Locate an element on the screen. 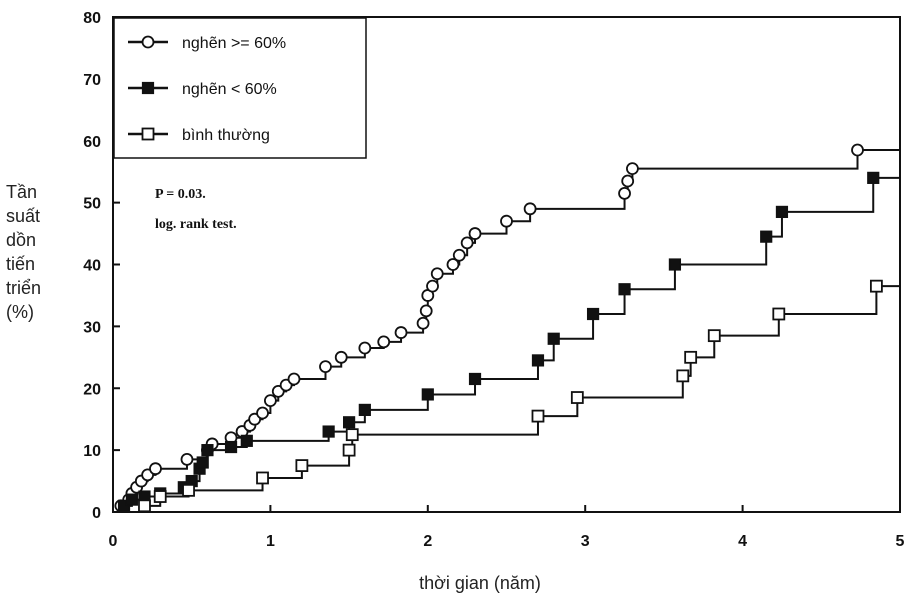 The image size is (908, 600). legend-label: nghẽn >= 60% is located at coordinates (234, 43).